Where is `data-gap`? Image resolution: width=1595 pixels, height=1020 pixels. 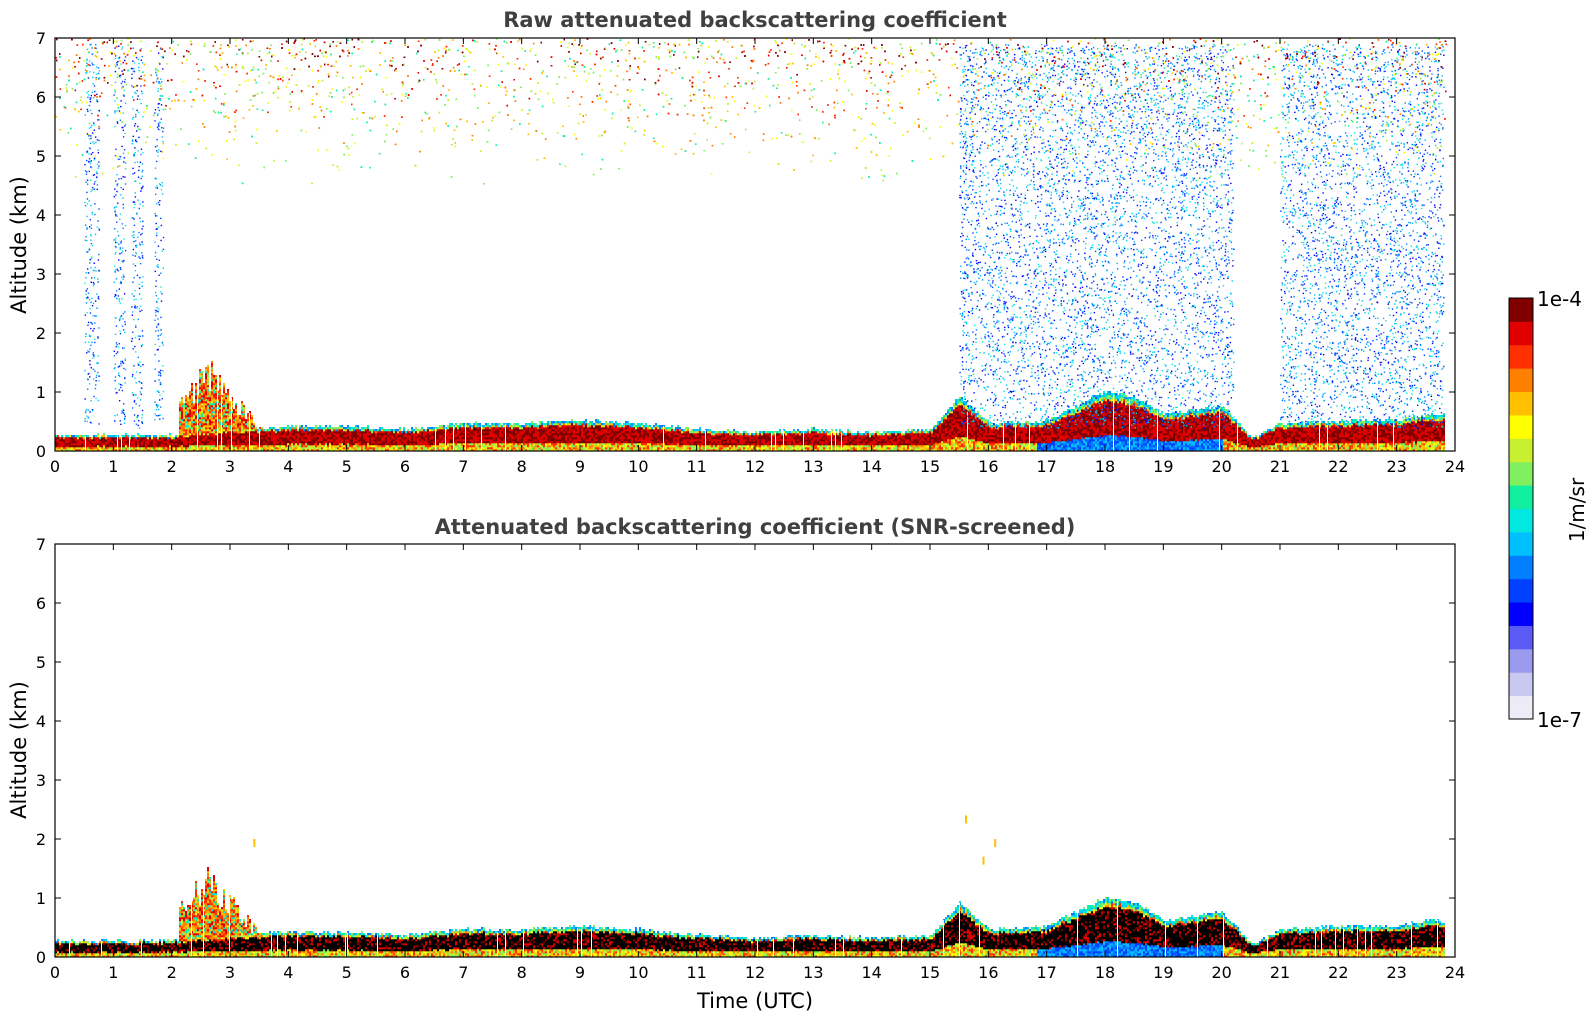
data-gap is located at coordinates (663, 438).